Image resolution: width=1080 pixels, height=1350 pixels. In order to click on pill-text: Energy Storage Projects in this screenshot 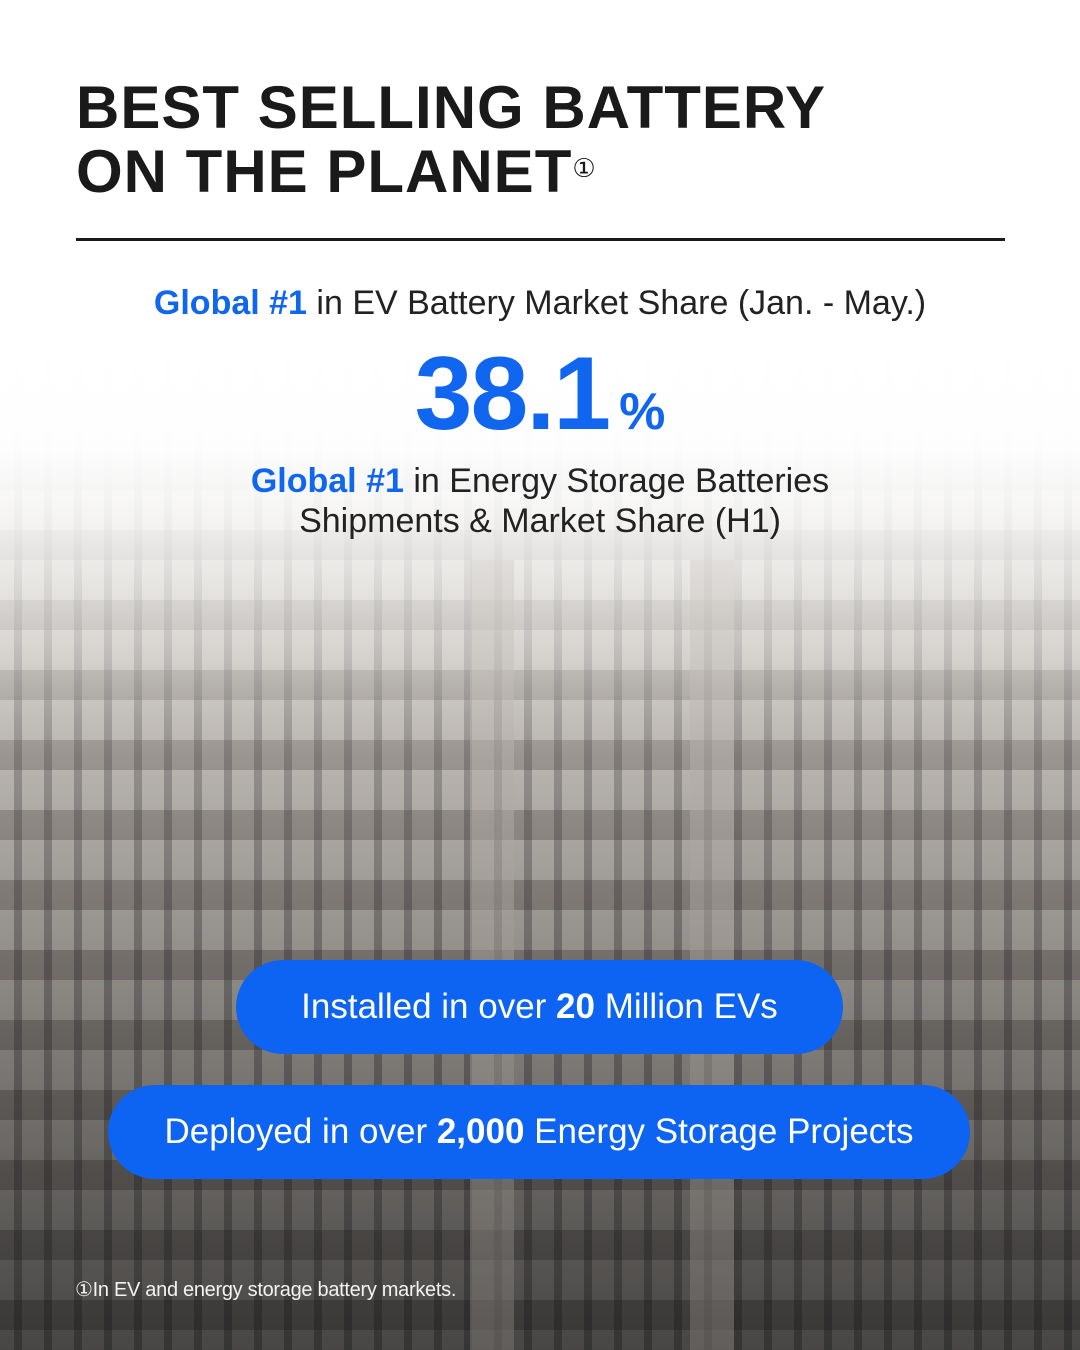, I will do `click(719, 1131)`.